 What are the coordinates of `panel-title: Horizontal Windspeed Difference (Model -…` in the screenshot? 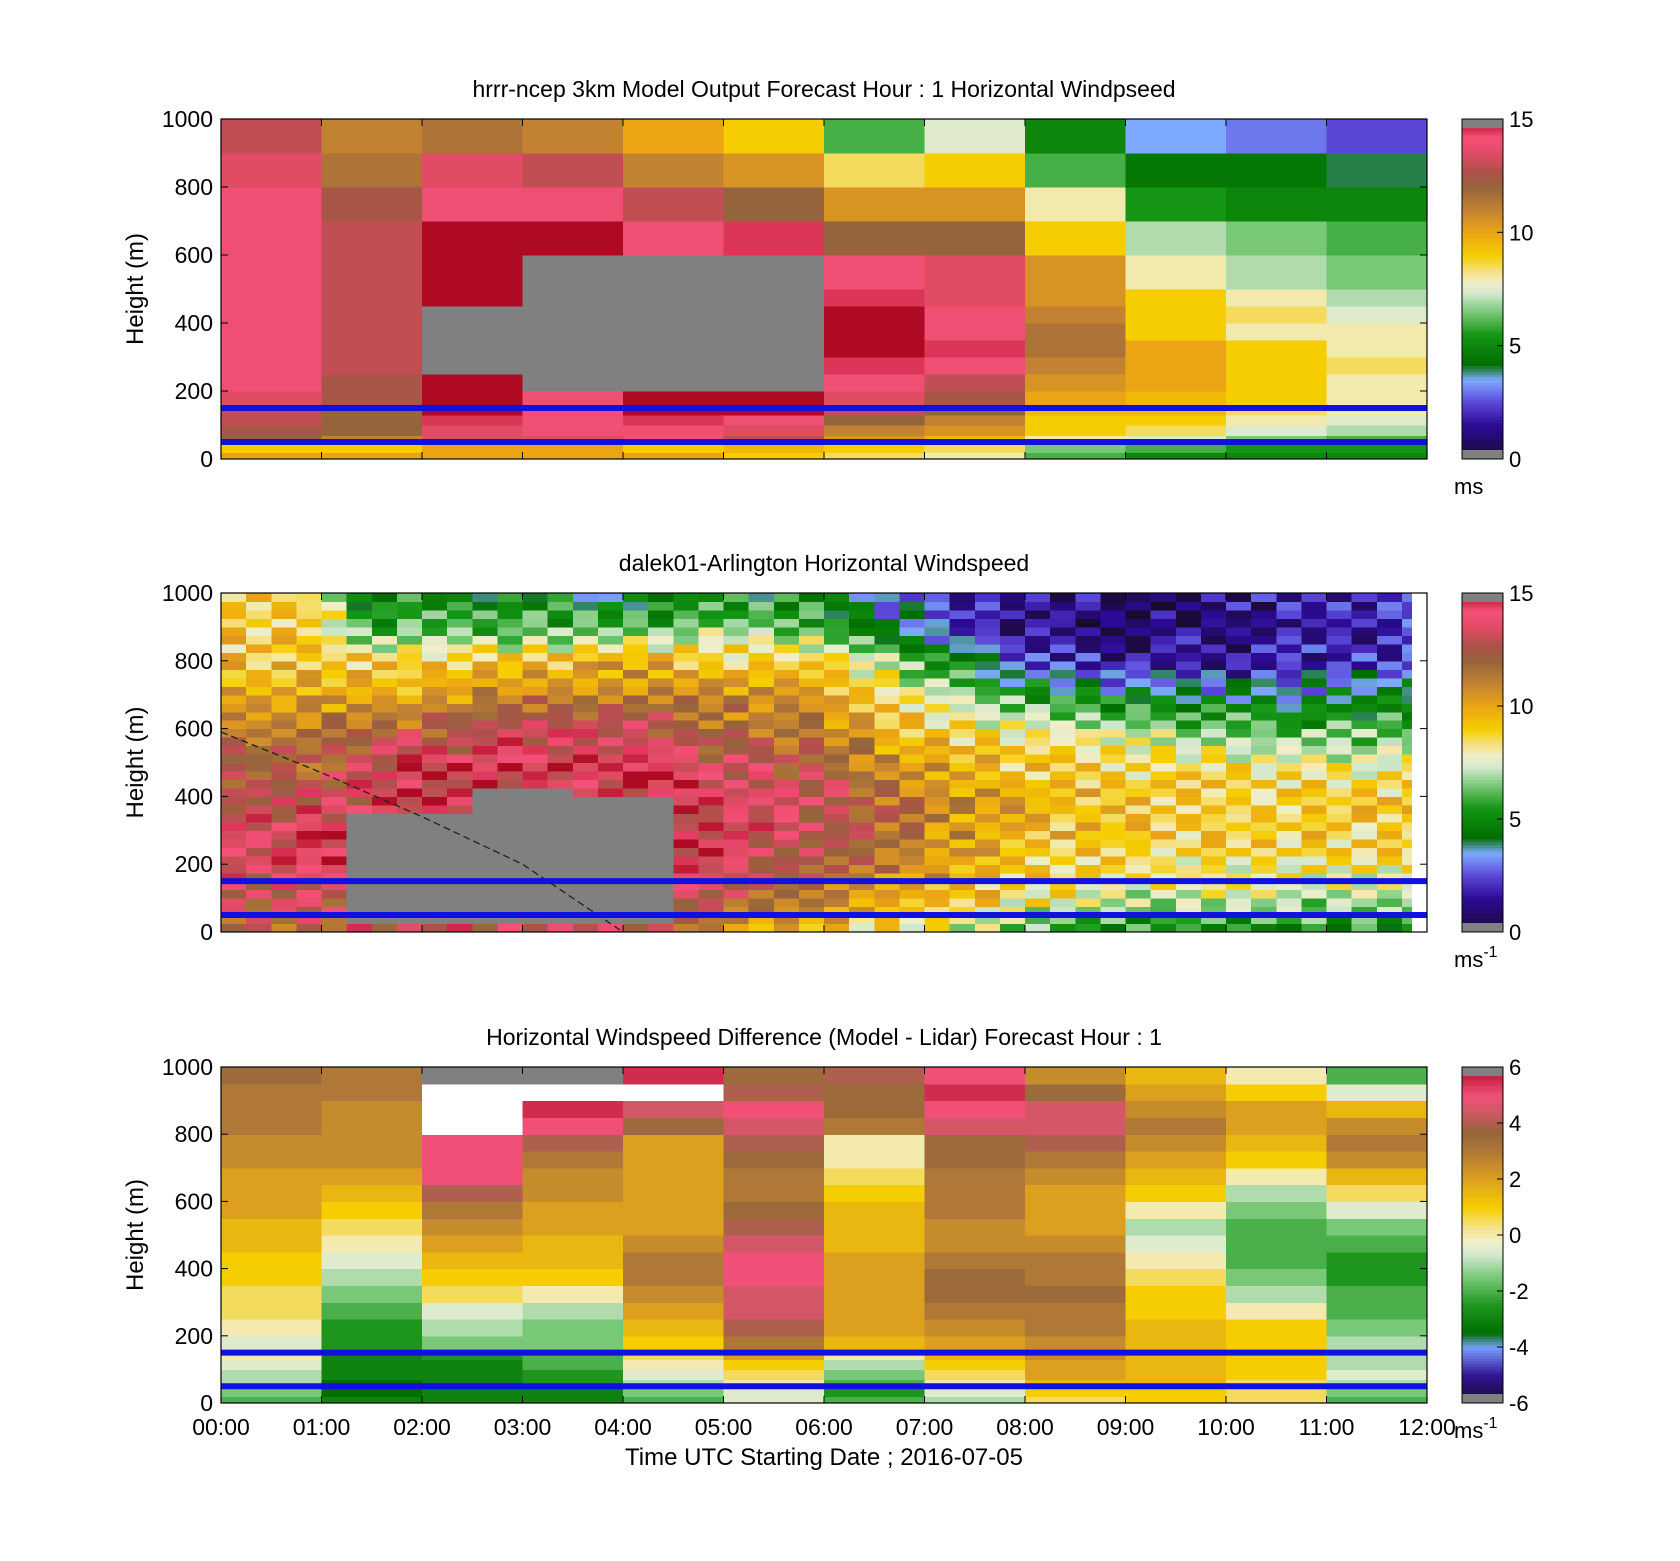 It's located at (824, 1037).